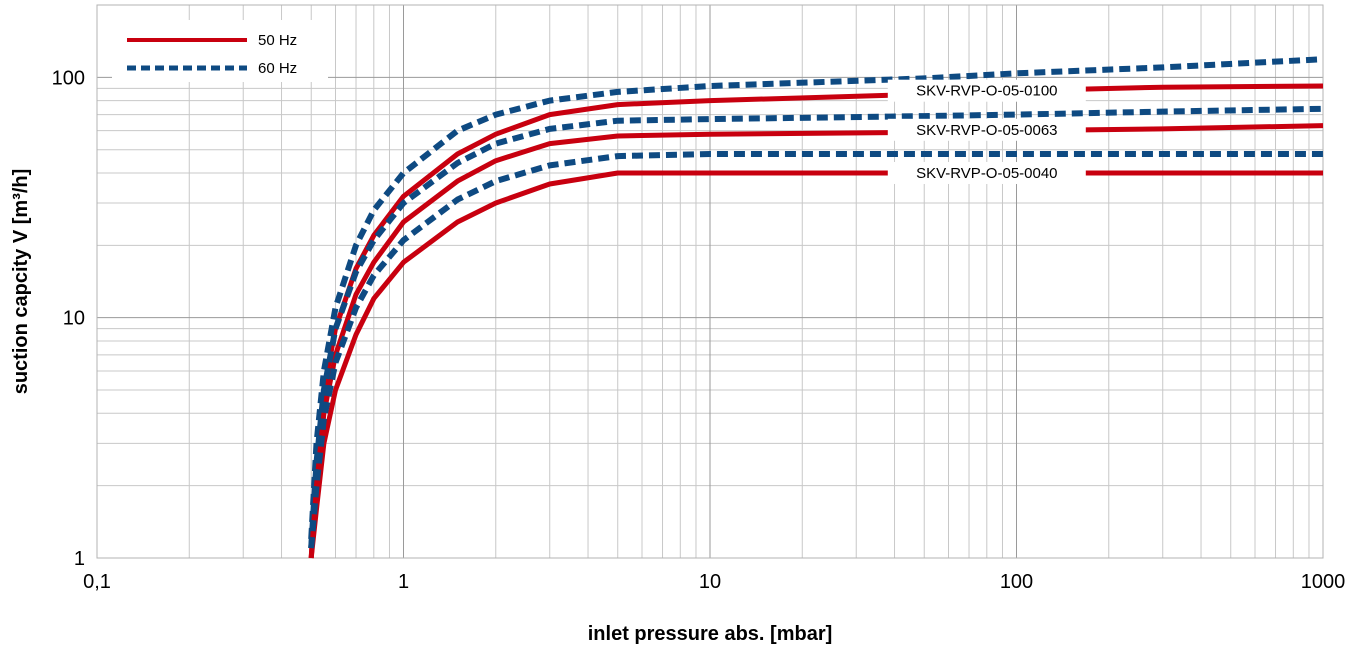 The image size is (1366, 648). I want to click on x-tick-label: 0,1, so click(97, 582).